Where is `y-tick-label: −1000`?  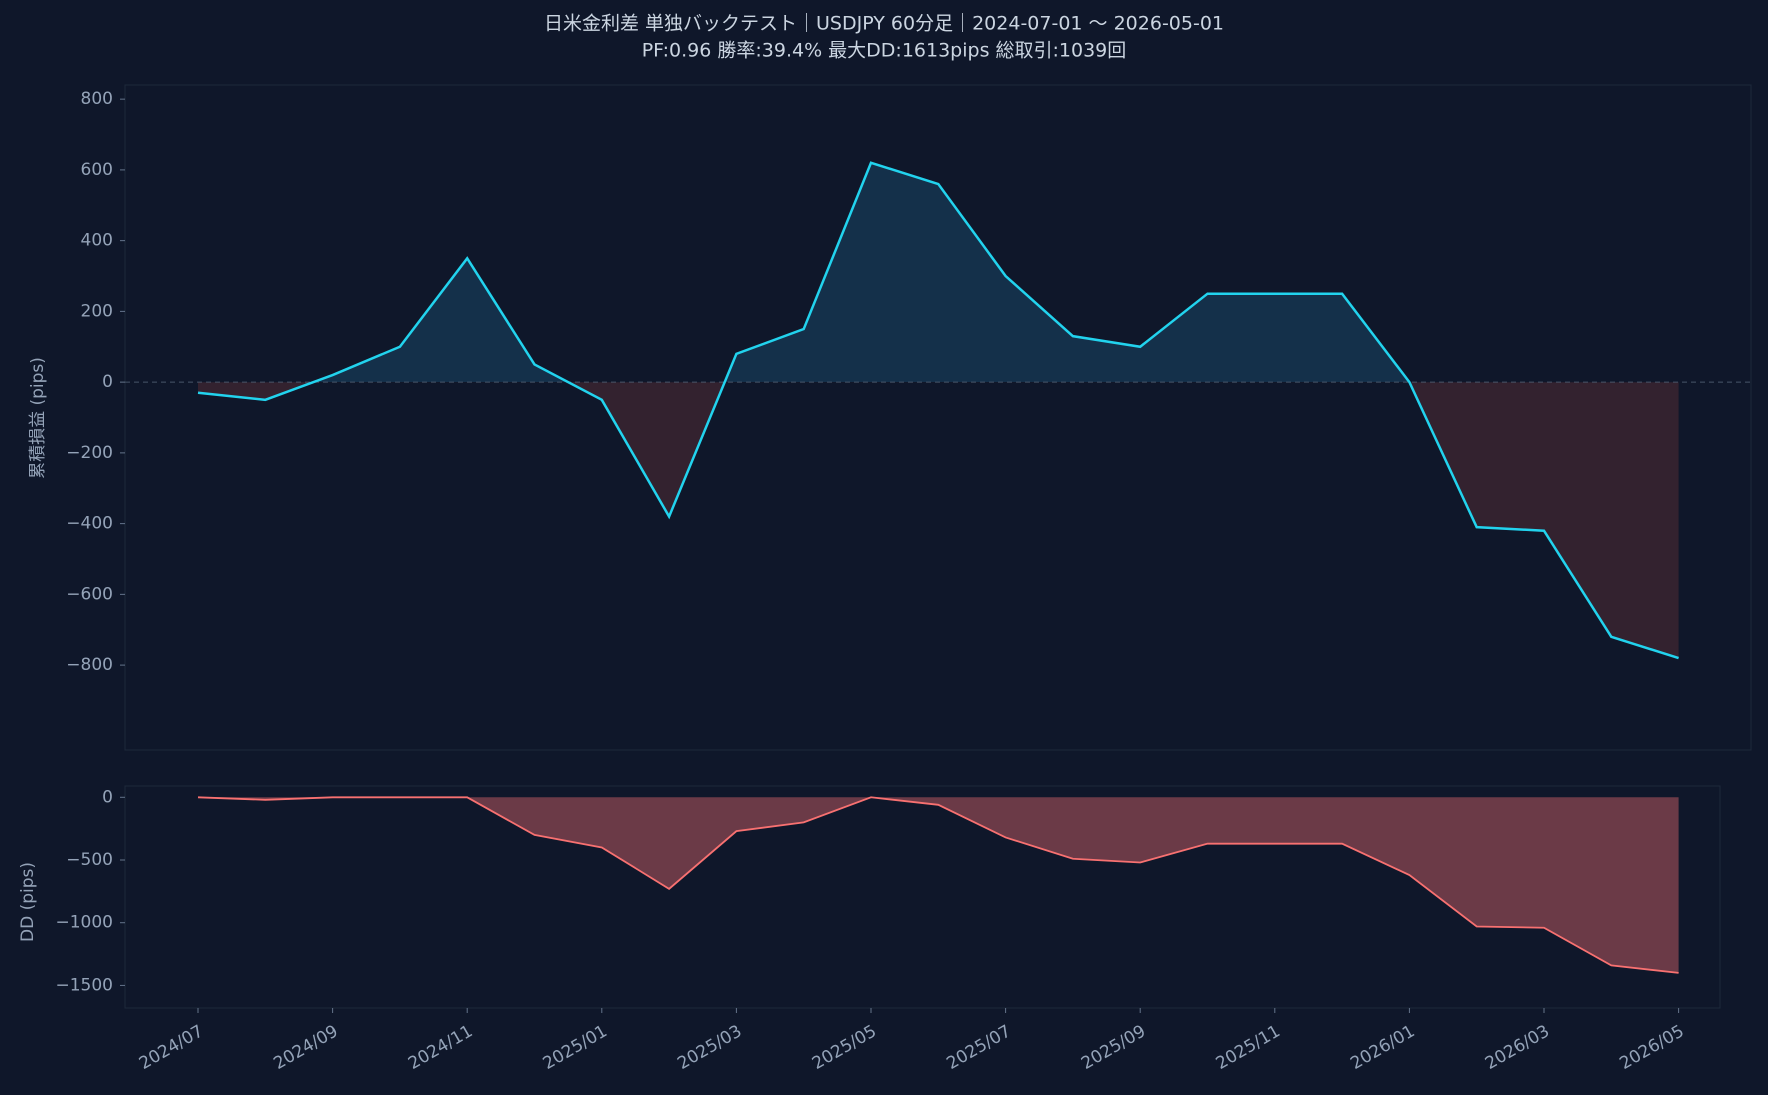 y-tick-label: −1000 is located at coordinates (84, 923).